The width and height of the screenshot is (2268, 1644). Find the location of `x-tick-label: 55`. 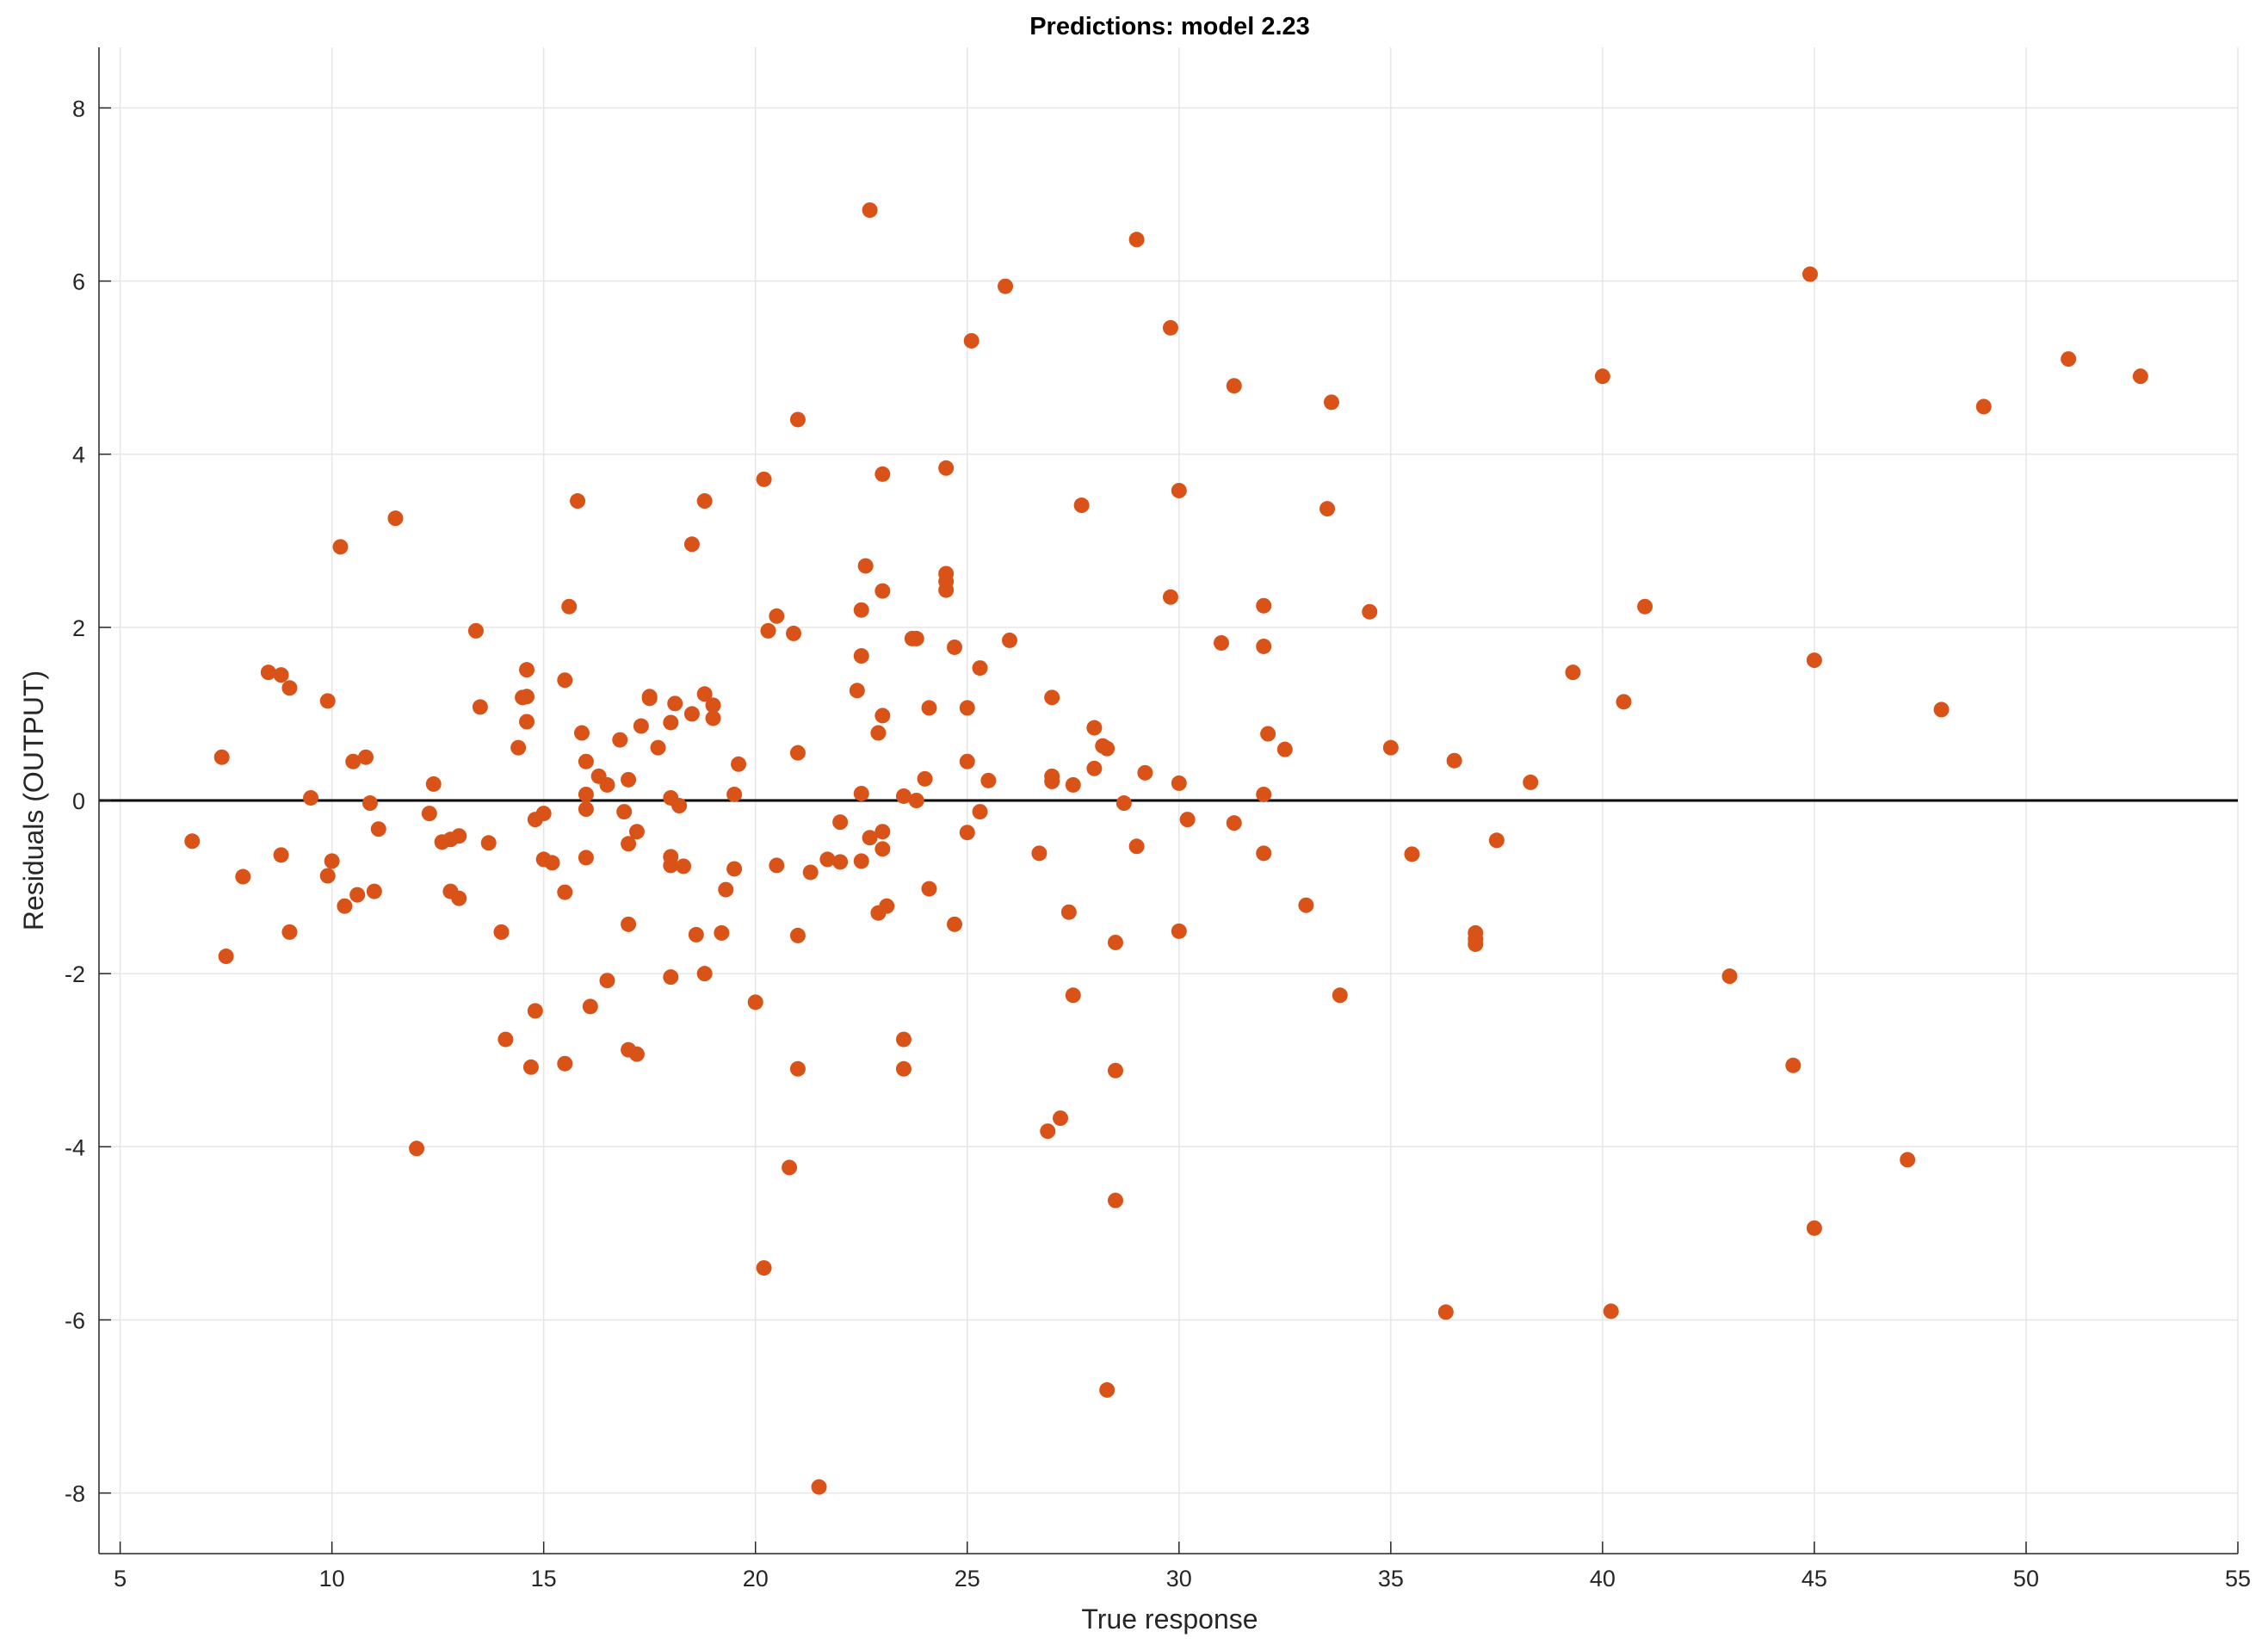

x-tick-label: 55 is located at coordinates (2238, 1578).